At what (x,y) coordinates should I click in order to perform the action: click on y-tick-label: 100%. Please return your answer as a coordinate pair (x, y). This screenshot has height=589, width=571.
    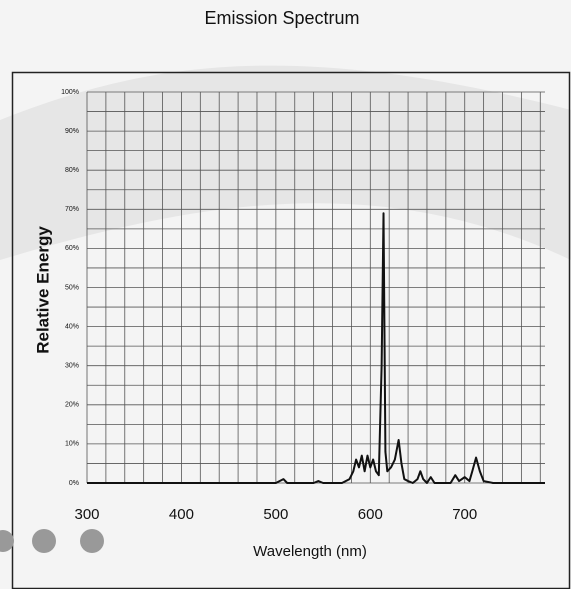
    Looking at the image, I should click on (70, 92).